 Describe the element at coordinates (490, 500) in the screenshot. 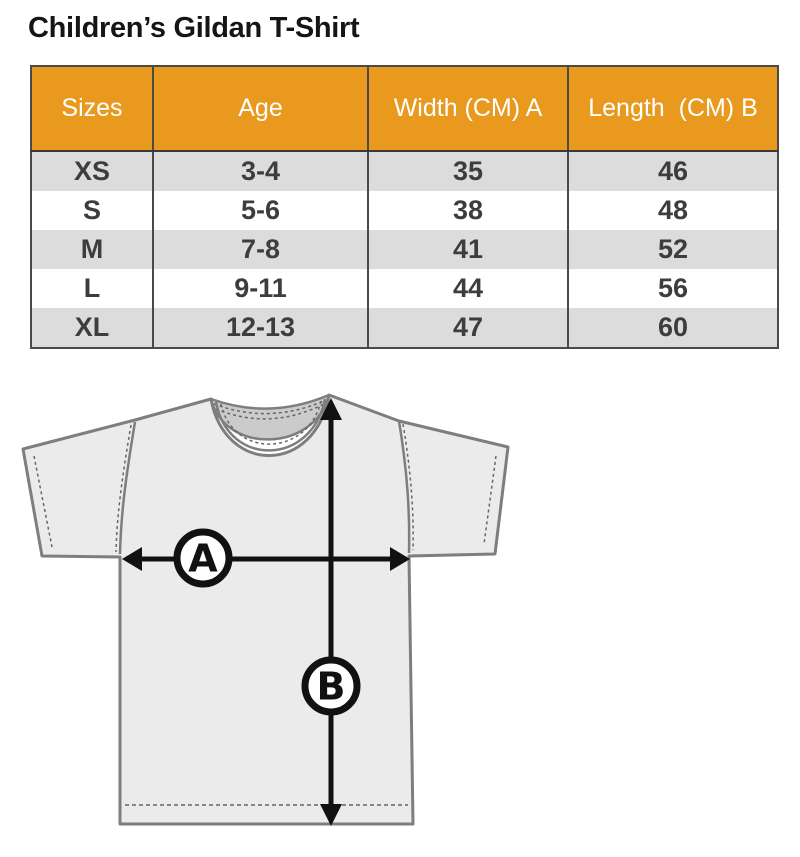

I see `sleeve-hem-stitch-right` at that location.